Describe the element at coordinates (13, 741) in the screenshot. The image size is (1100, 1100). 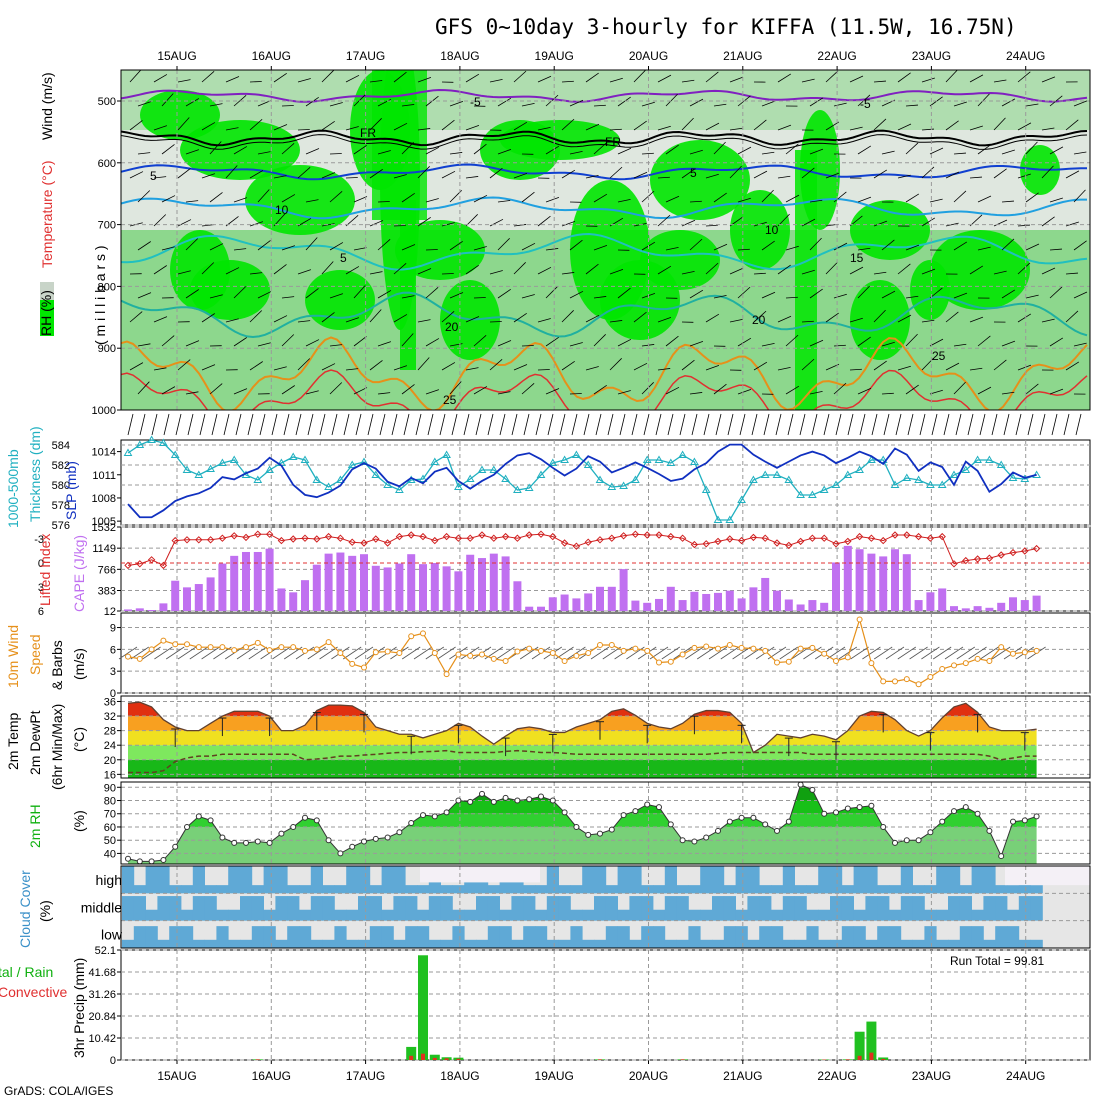
I see `temp-label: 2m Temp` at that location.